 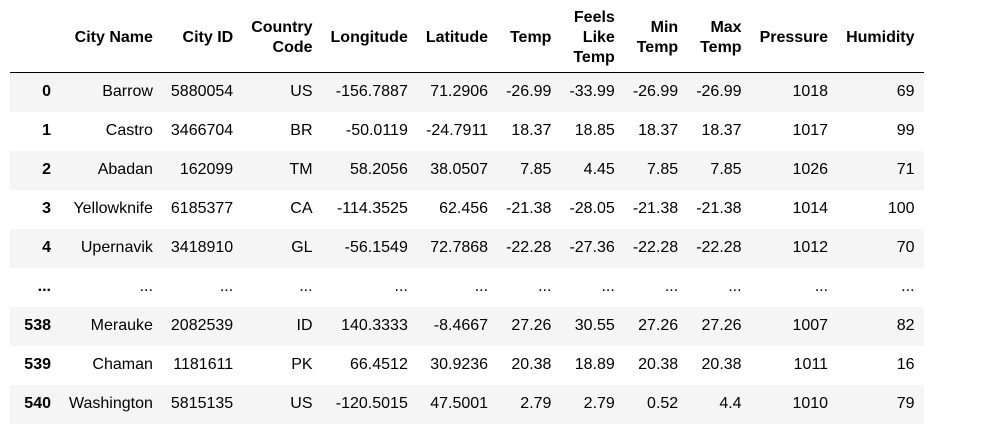 I want to click on table-cell: US, so click(x=301, y=92).